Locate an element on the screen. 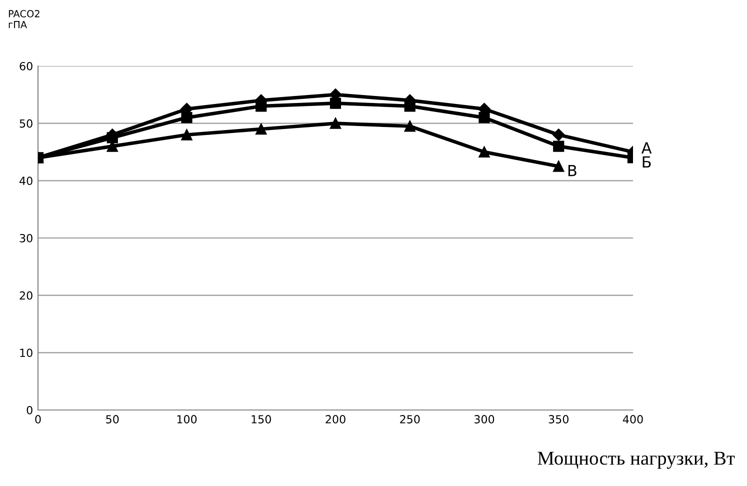 The image size is (747, 486). x-tick-label: 250 is located at coordinates (410, 419).